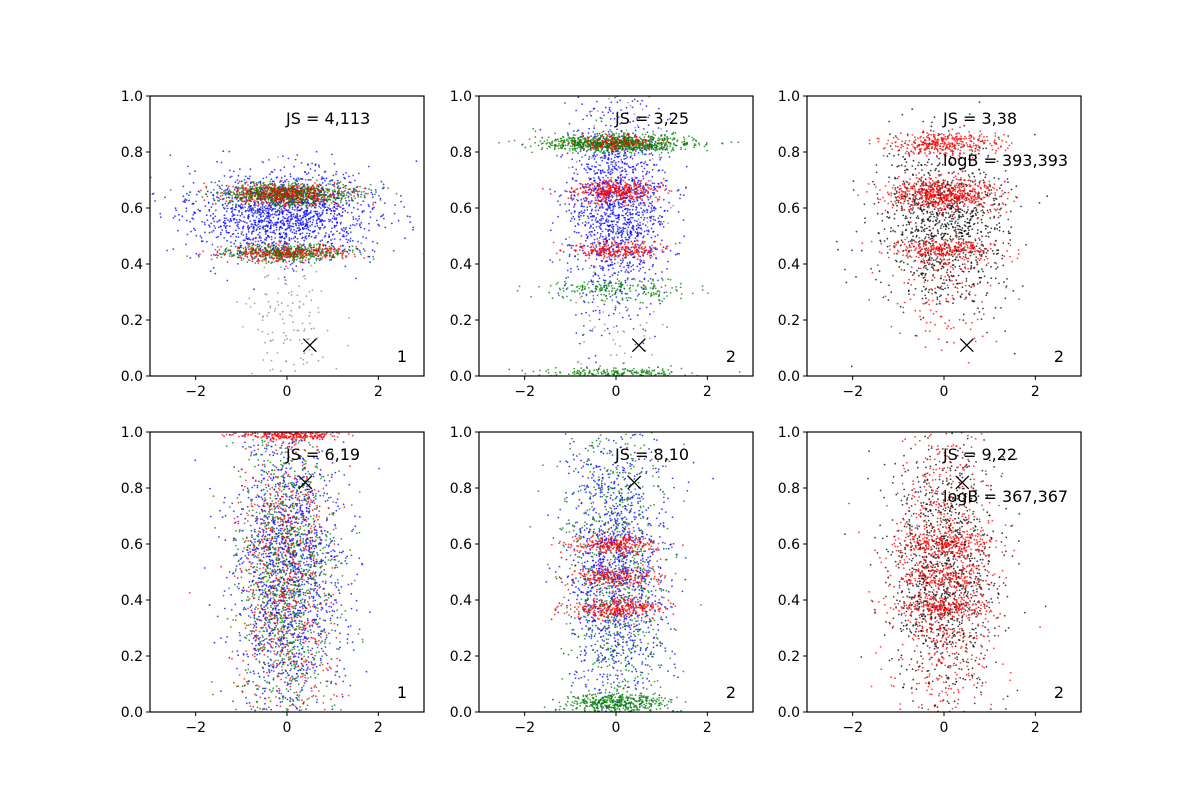  Describe the element at coordinates (132, 377) in the screenshot. I see `y-tick-label: 0.0` at that location.